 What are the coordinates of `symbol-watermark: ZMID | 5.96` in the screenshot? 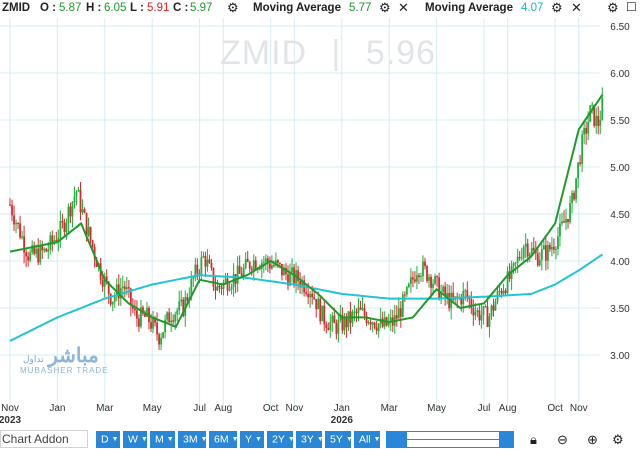 It's located at (328, 53).